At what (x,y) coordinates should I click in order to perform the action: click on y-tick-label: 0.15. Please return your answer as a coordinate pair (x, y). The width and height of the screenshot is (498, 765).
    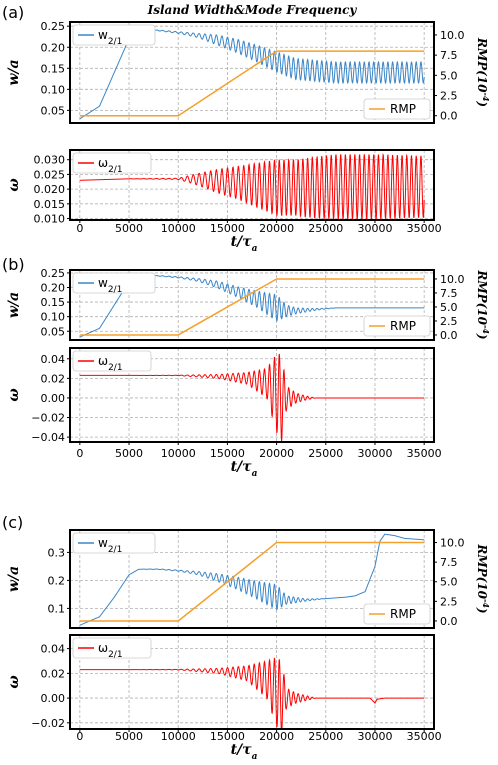
    Looking at the image, I should click on (53, 302).